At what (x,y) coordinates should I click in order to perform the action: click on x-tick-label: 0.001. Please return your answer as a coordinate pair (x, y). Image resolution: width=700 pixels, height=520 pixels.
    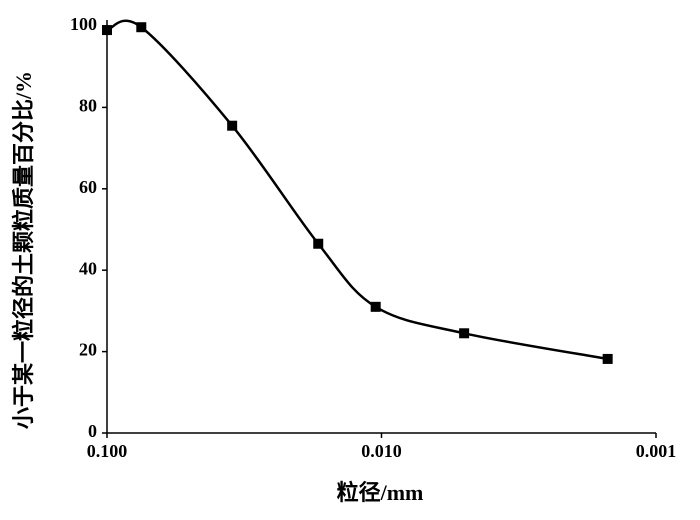
    Looking at the image, I should click on (656, 451).